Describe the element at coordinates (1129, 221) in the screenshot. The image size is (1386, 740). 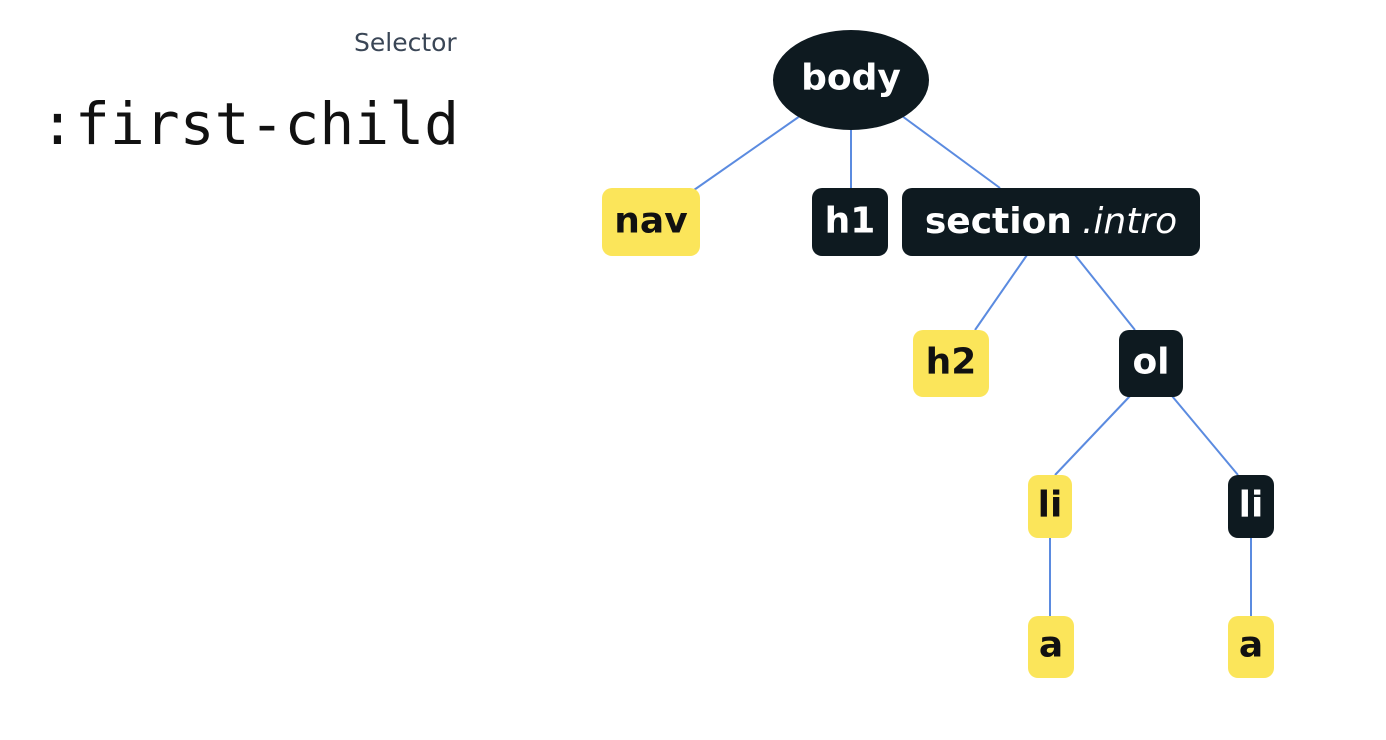
I see `node-section-class: .intro` at that location.